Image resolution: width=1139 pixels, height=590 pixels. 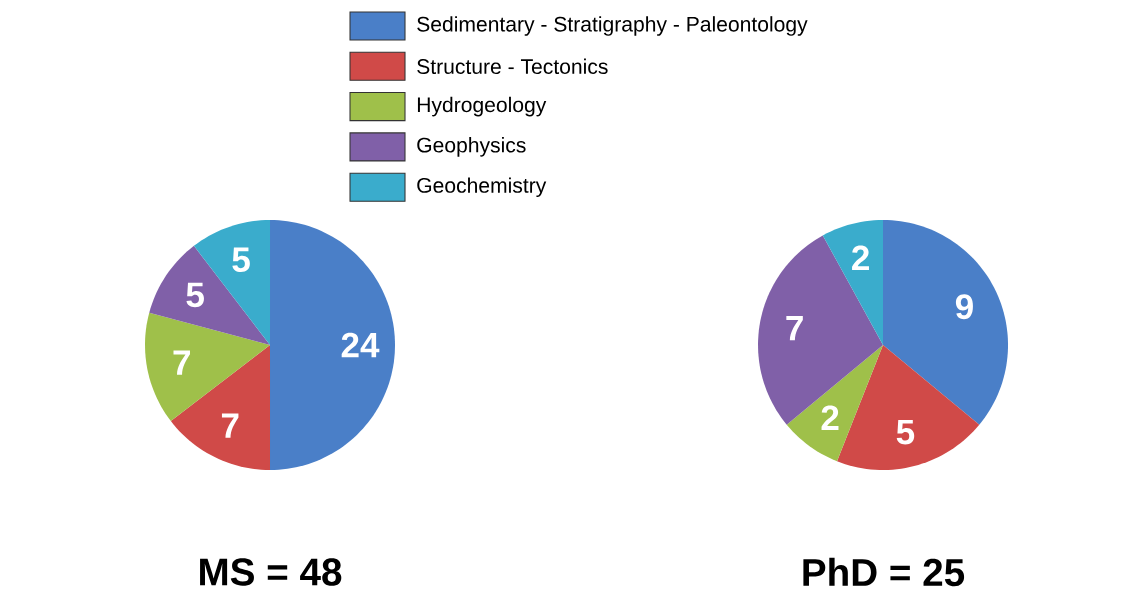 What do you see at coordinates (482, 106) in the screenshot?
I see `legend-label: Hydrogeology` at bounding box center [482, 106].